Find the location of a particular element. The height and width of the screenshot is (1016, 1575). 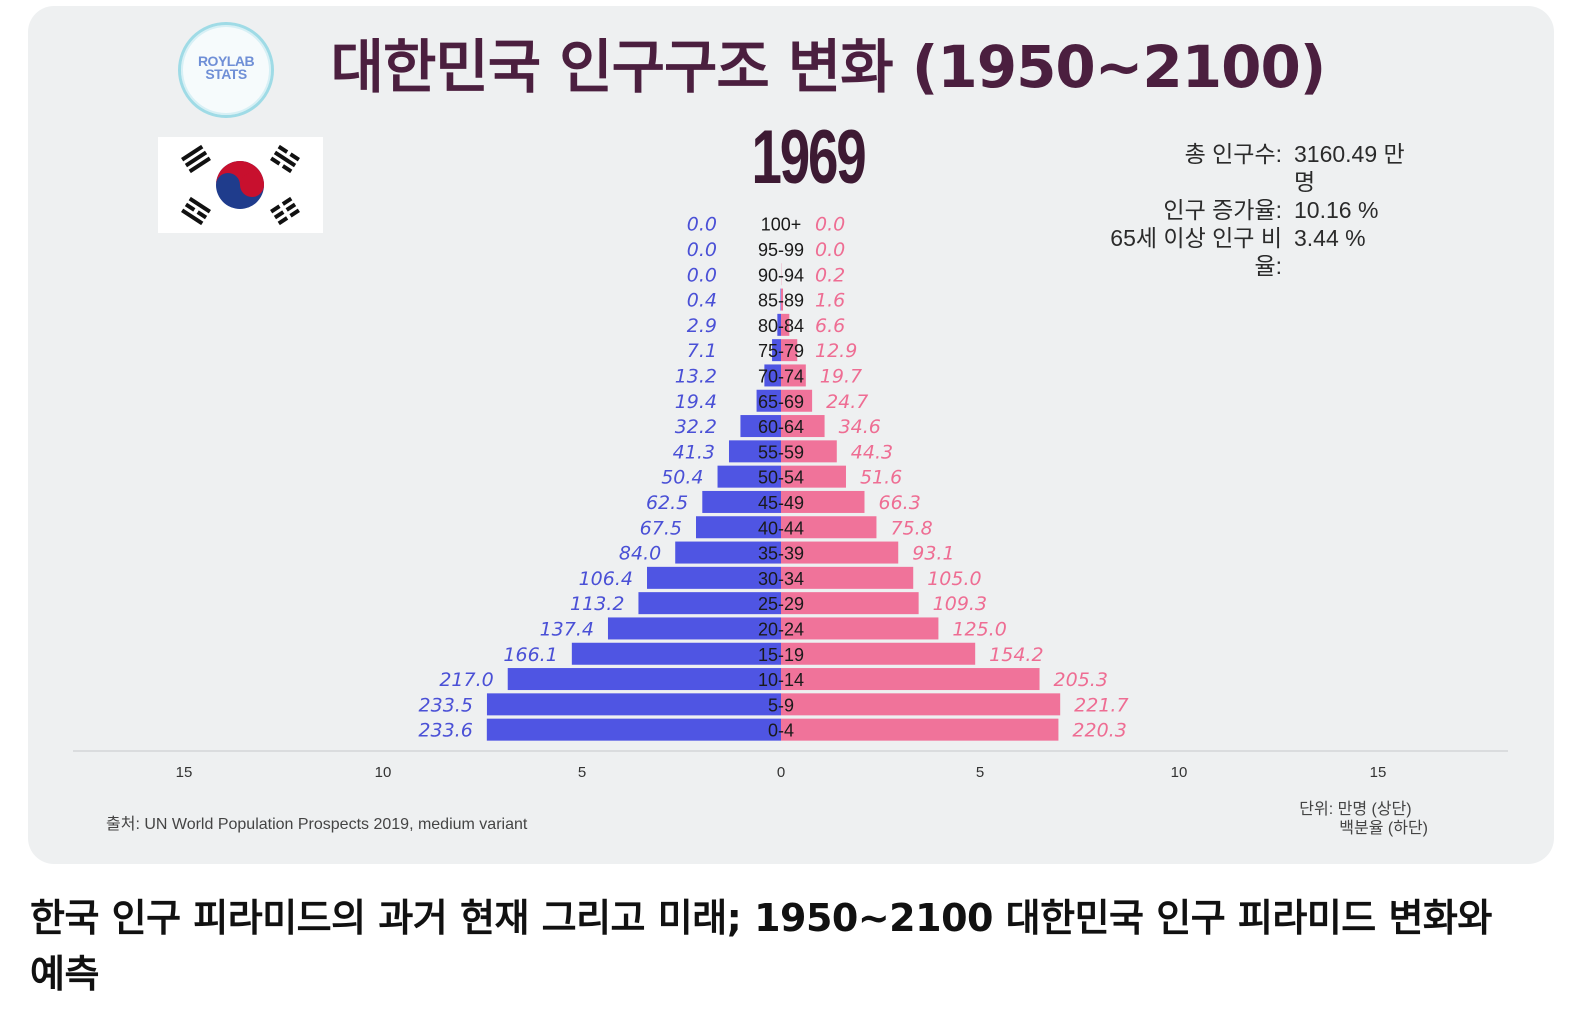

unit-line-1: 단위: 만명 (상단) is located at coordinates (1355, 809).